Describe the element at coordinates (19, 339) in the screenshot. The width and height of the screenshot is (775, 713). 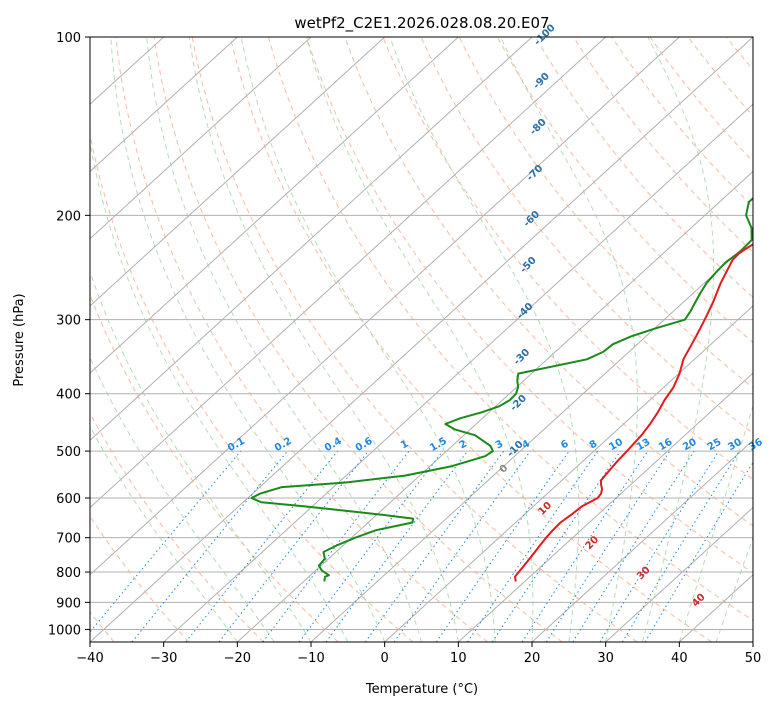
I see `y-axis-label: Pressure (hPa)` at that location.